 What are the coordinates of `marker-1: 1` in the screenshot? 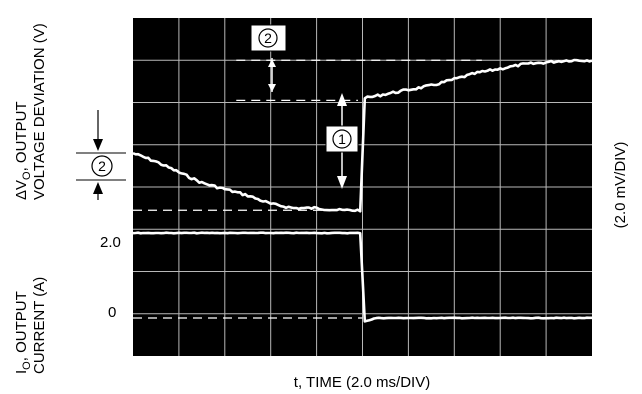 It's located at (342, 141).